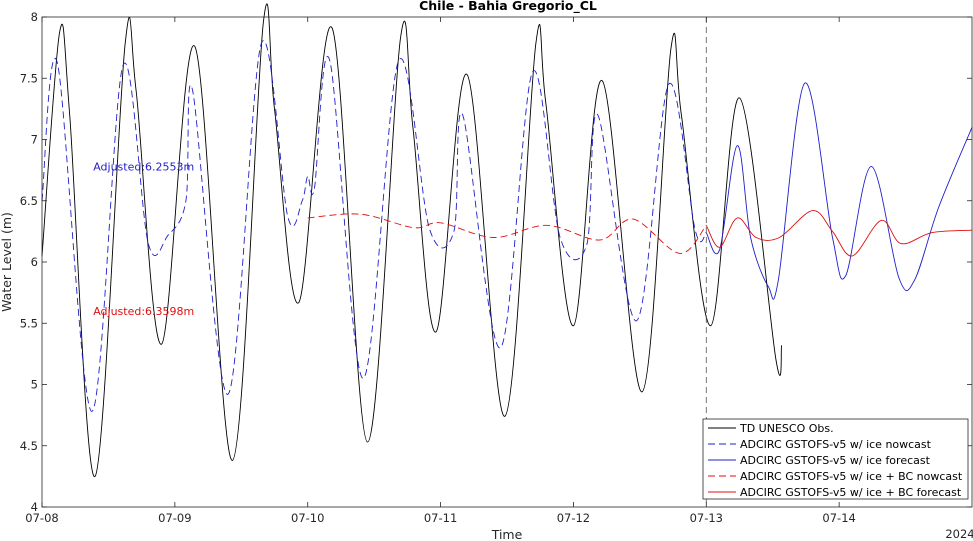  What do you see at coordinates (34, 262) in the screenshot?
I see `y-tick-label: 6` at bounding box center [34, 262].